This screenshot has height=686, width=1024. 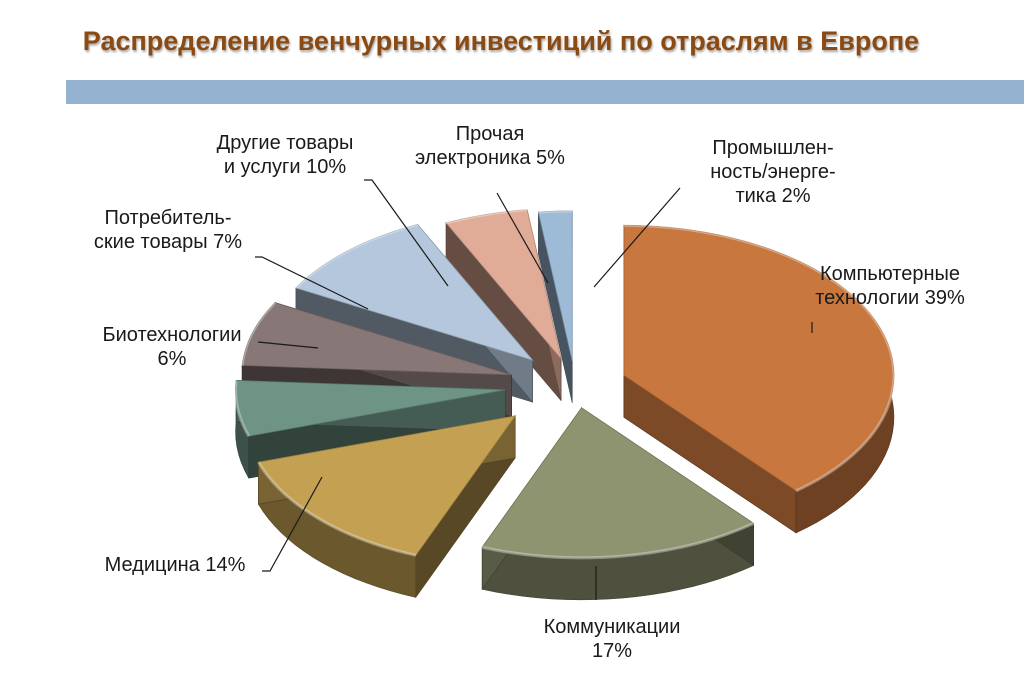 What do you see at coordinates (285, 155) in the screenshot?
I see `slice-label-6: Другие товары и услуги 10%` at bounding box center [285, 155].